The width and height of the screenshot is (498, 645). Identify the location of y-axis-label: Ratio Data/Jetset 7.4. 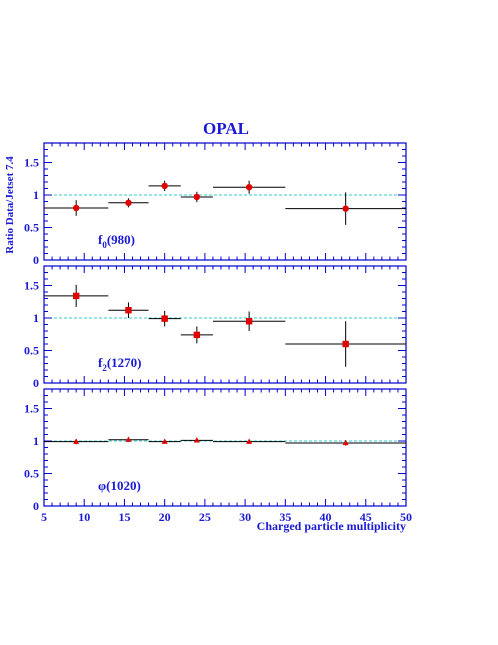
(10, 205).